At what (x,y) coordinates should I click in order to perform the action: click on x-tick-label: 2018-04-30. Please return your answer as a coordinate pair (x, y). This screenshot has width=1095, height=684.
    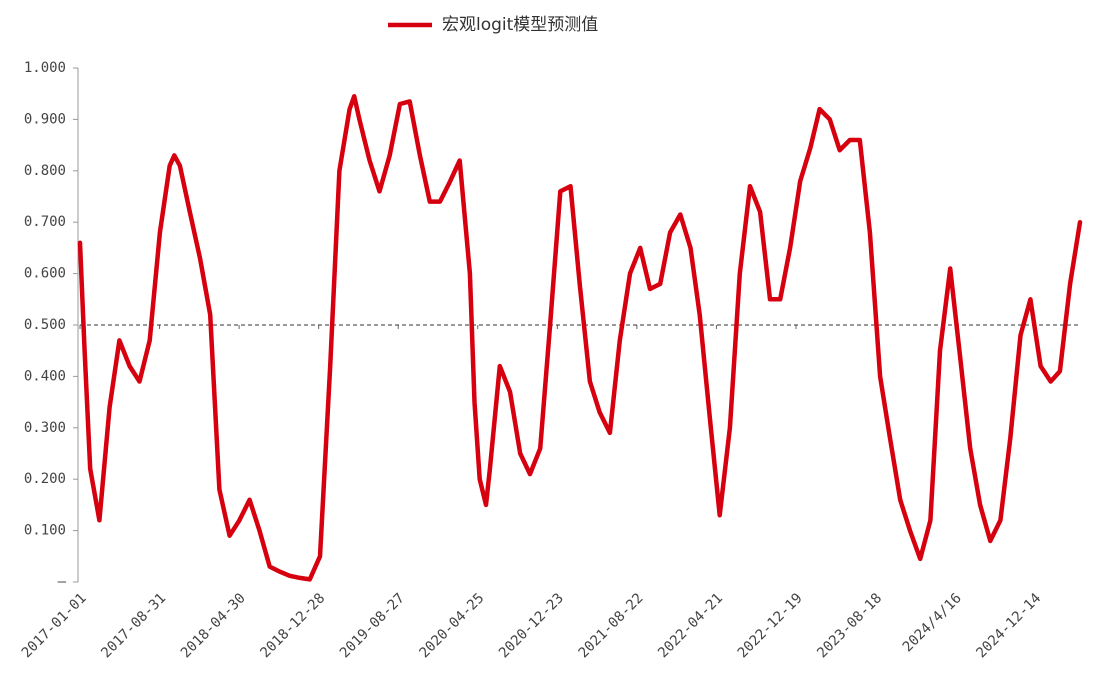
    Looking at the image, I should click on (213, 625).